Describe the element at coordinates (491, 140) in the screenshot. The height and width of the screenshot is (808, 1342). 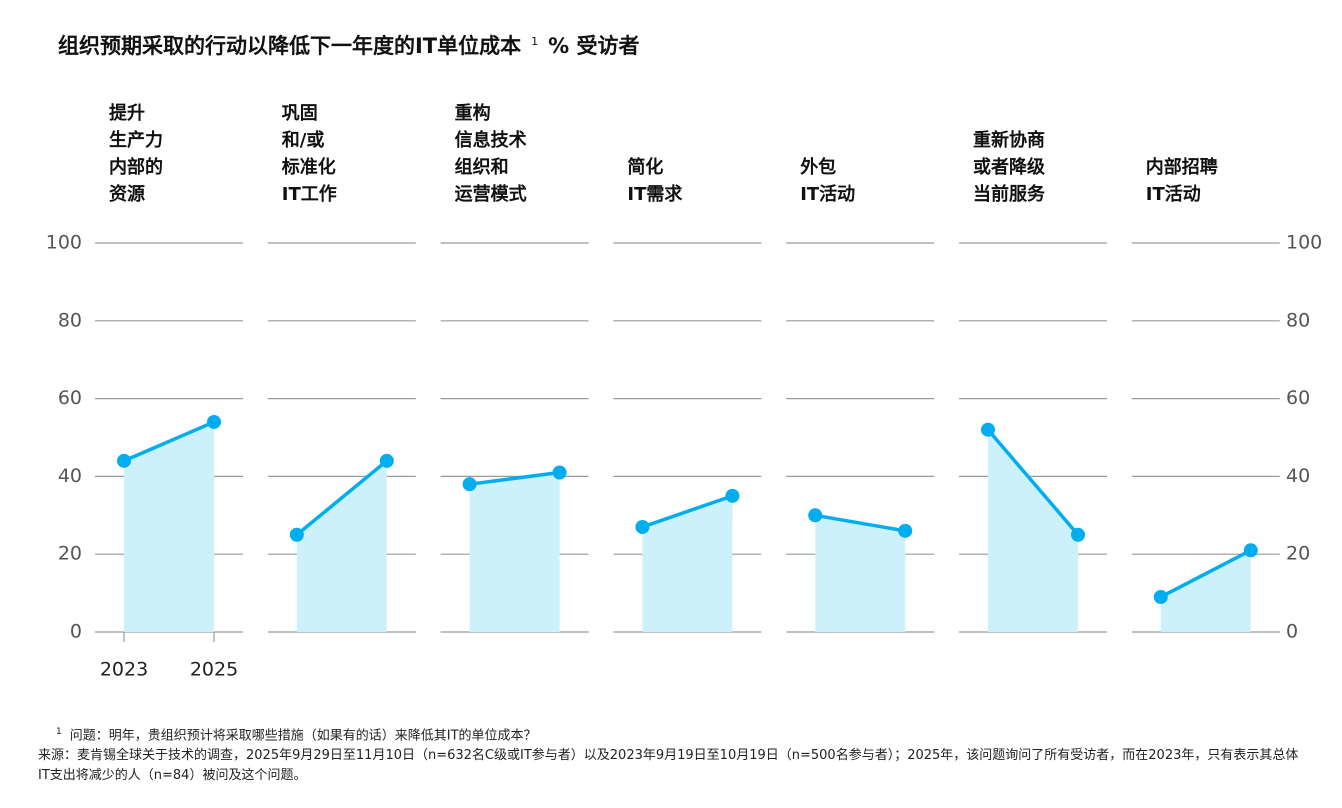
I see `panel-label: 信息技术` at that location.